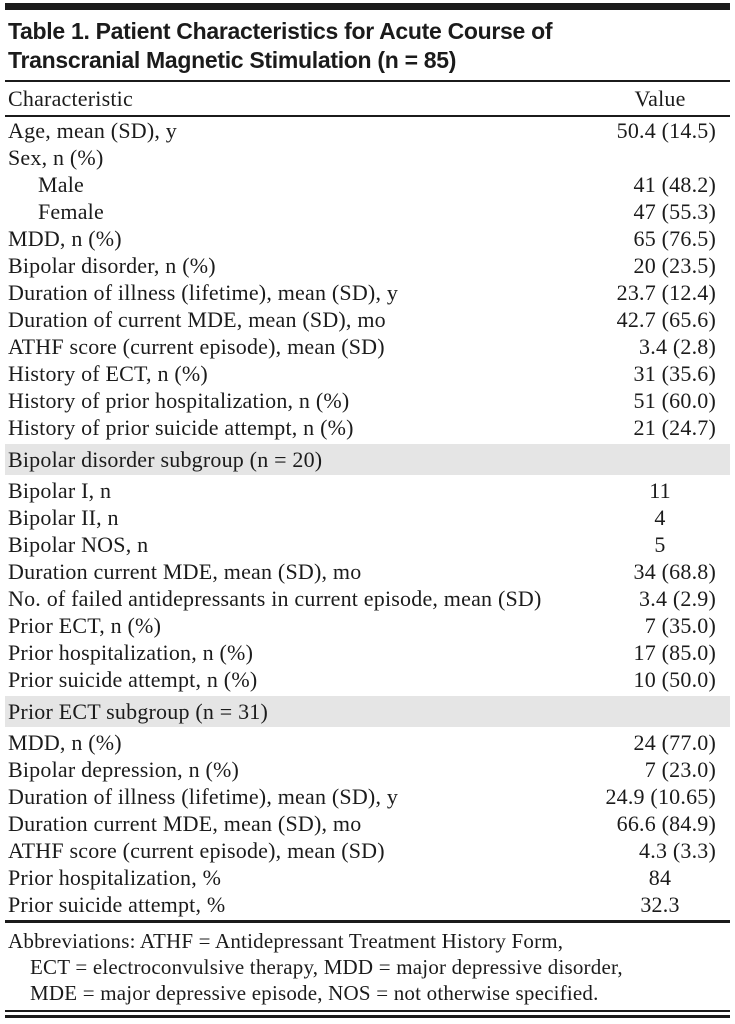 This screenshot has height=1024, width=735. Describe the element at coordinates (367, 238) in the screenshot. I see `table-row: MDD, n (%) 65 (76.5)` at that location.